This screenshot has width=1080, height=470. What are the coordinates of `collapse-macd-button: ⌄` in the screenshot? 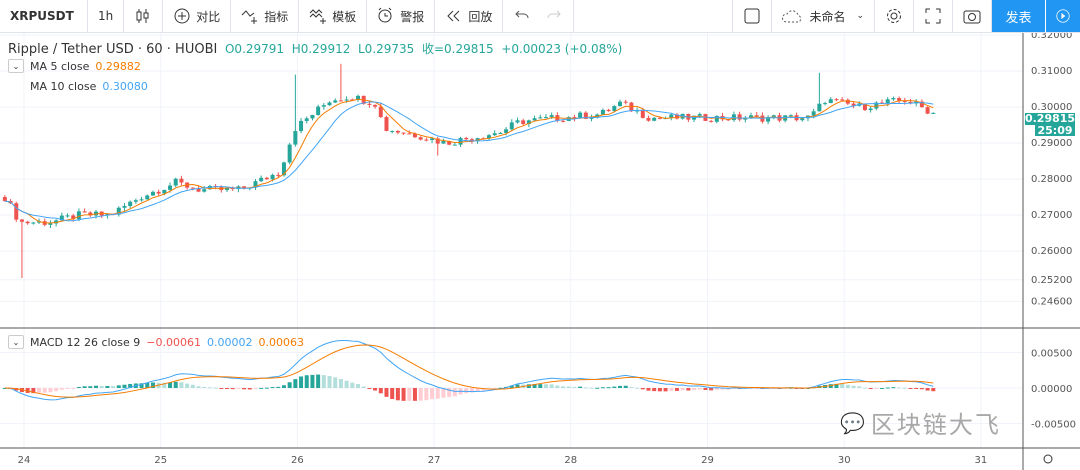 It's located at (16, 342).